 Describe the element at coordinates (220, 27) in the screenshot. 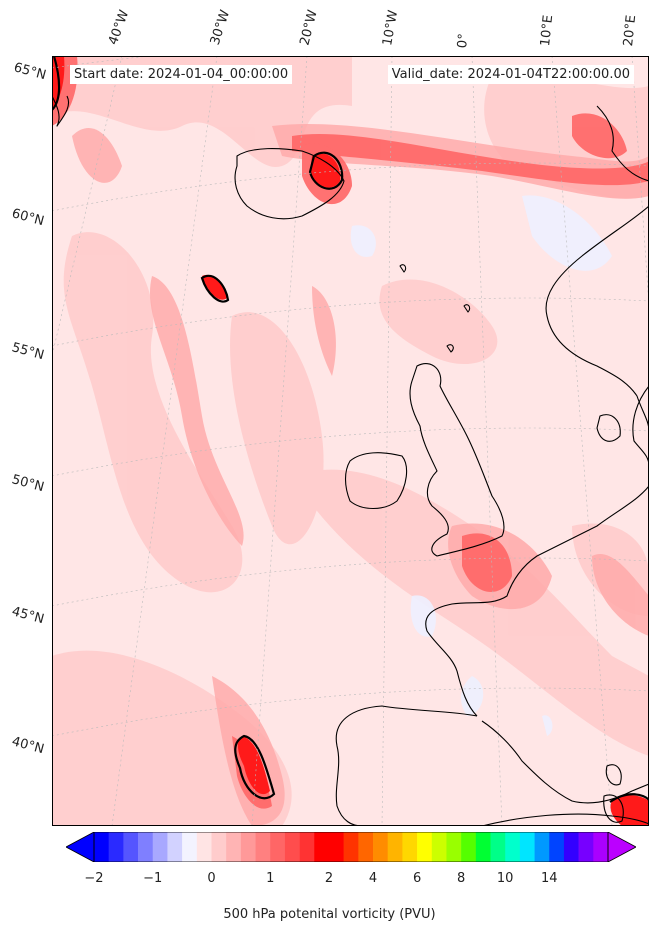

I see `lon-label-30w: 30°W` at that location.